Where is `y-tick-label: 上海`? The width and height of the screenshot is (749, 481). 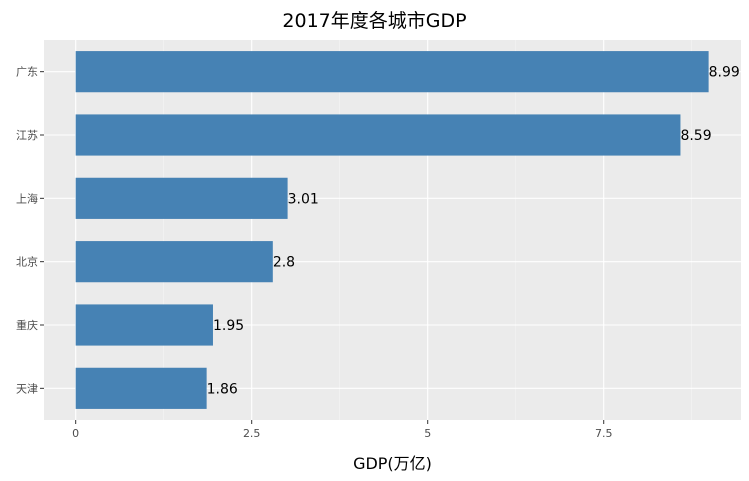 y-tick-label: 上海 is located at coordinates (27, 198).